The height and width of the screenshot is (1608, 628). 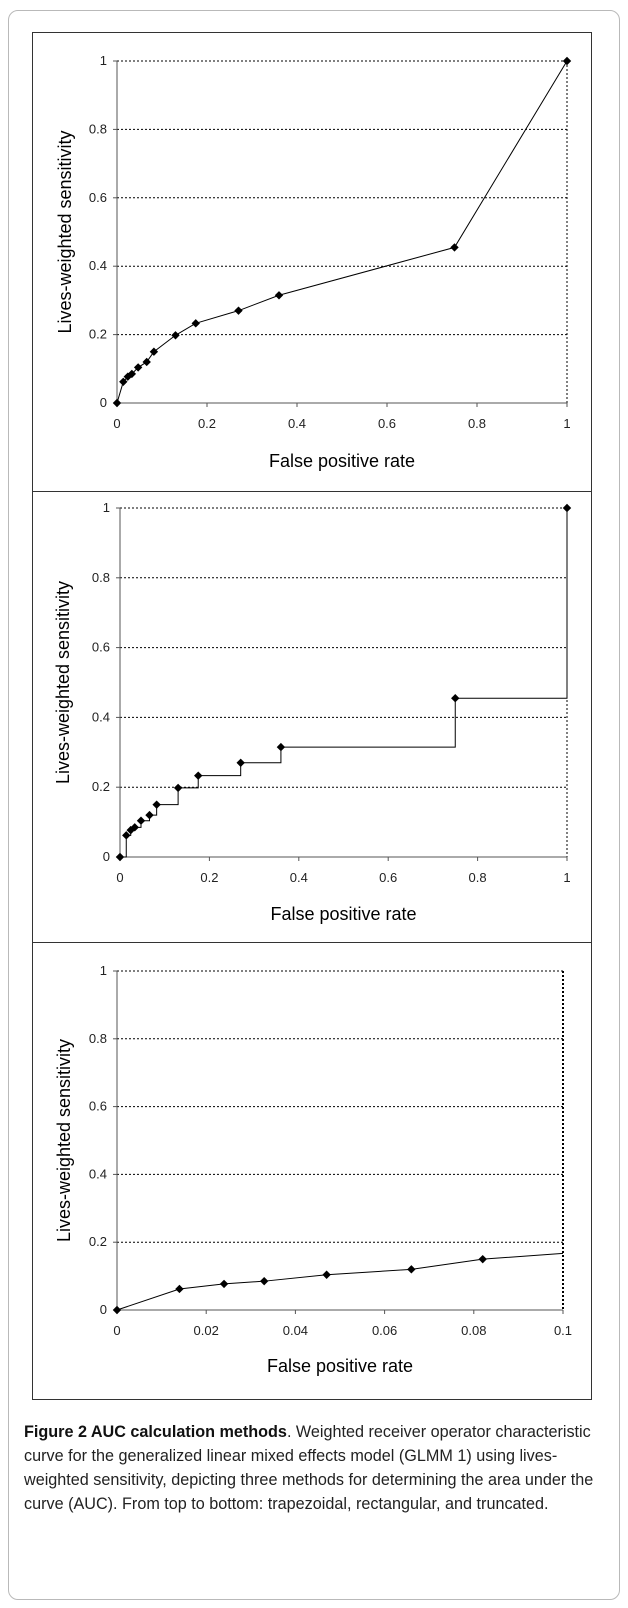 I want to click on figure-label: Figure 2 AUC calculation methods, so click(x=155, y=1432).